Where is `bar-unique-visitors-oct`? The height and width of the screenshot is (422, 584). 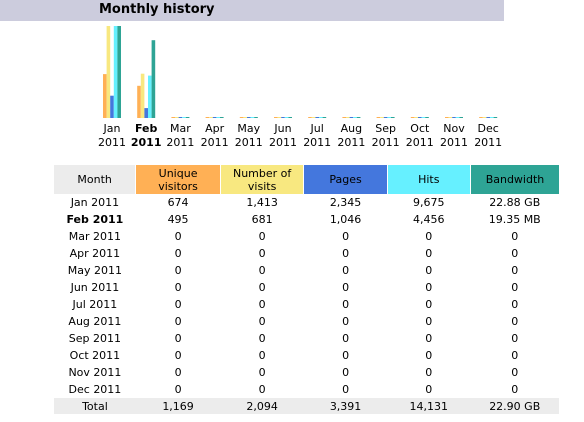
bar-unique-visitors-oct is located at coordinates (412, 117).